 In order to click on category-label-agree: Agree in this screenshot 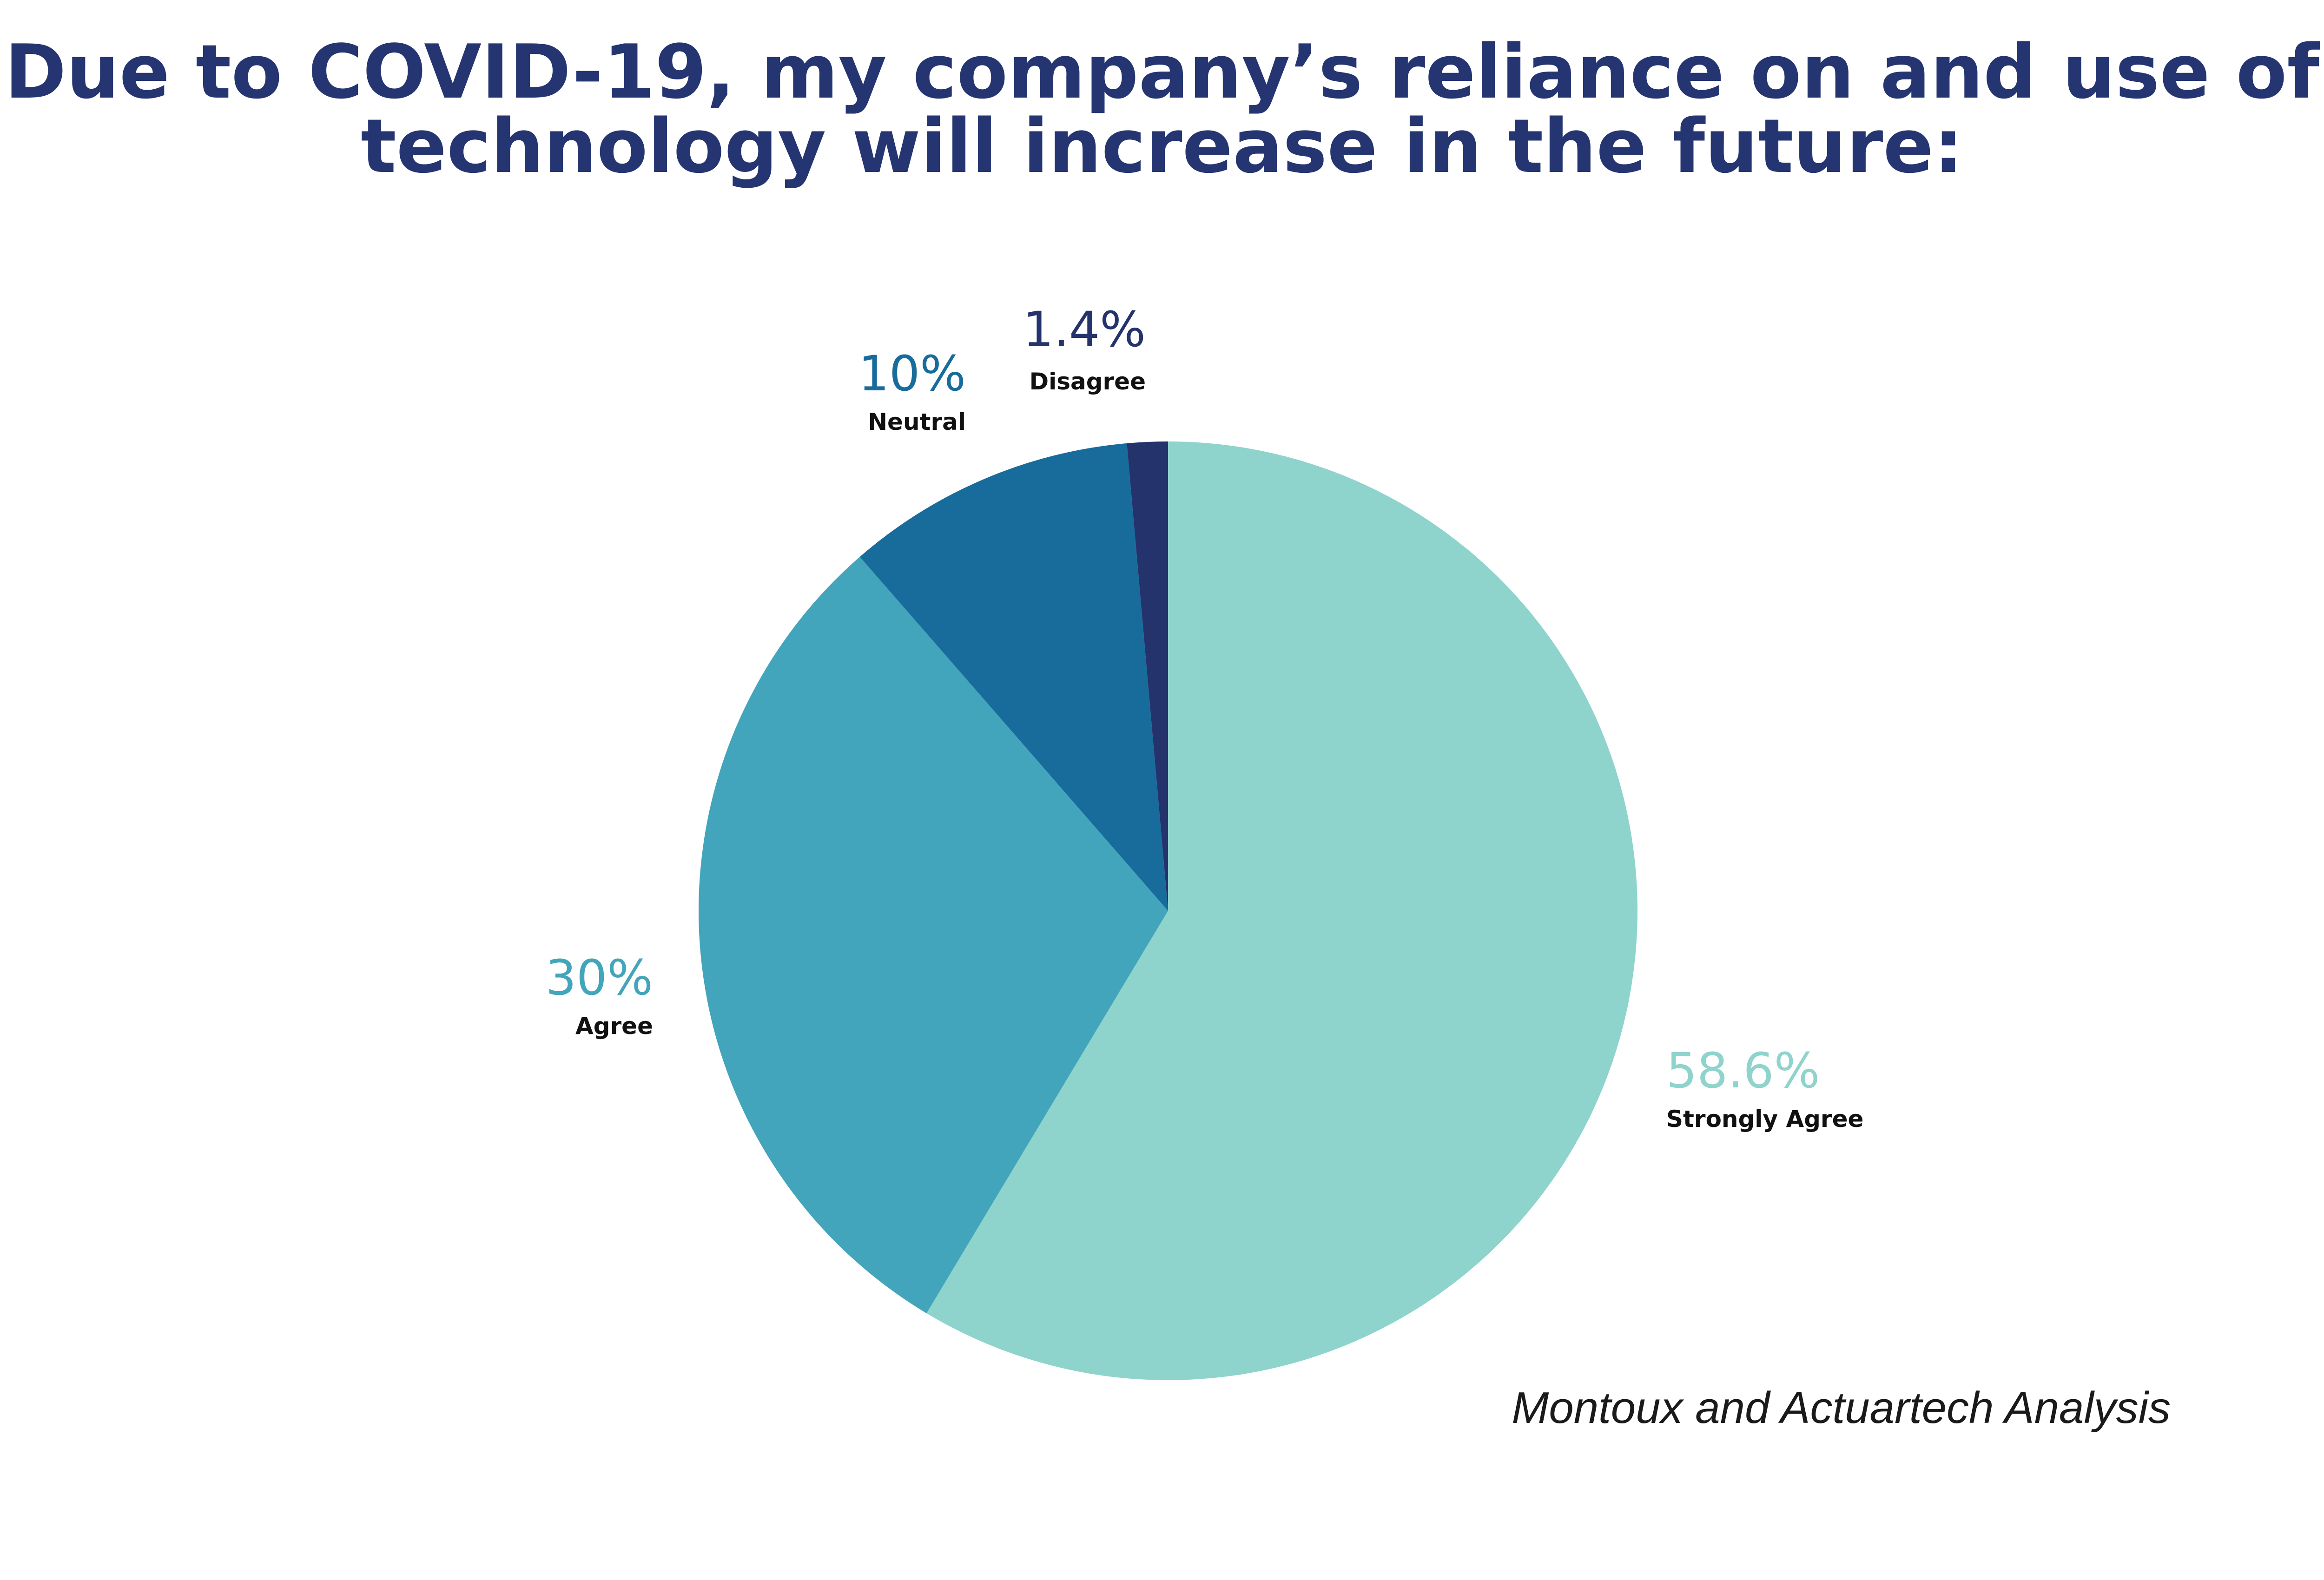, I will do `click(614, 1026)`.